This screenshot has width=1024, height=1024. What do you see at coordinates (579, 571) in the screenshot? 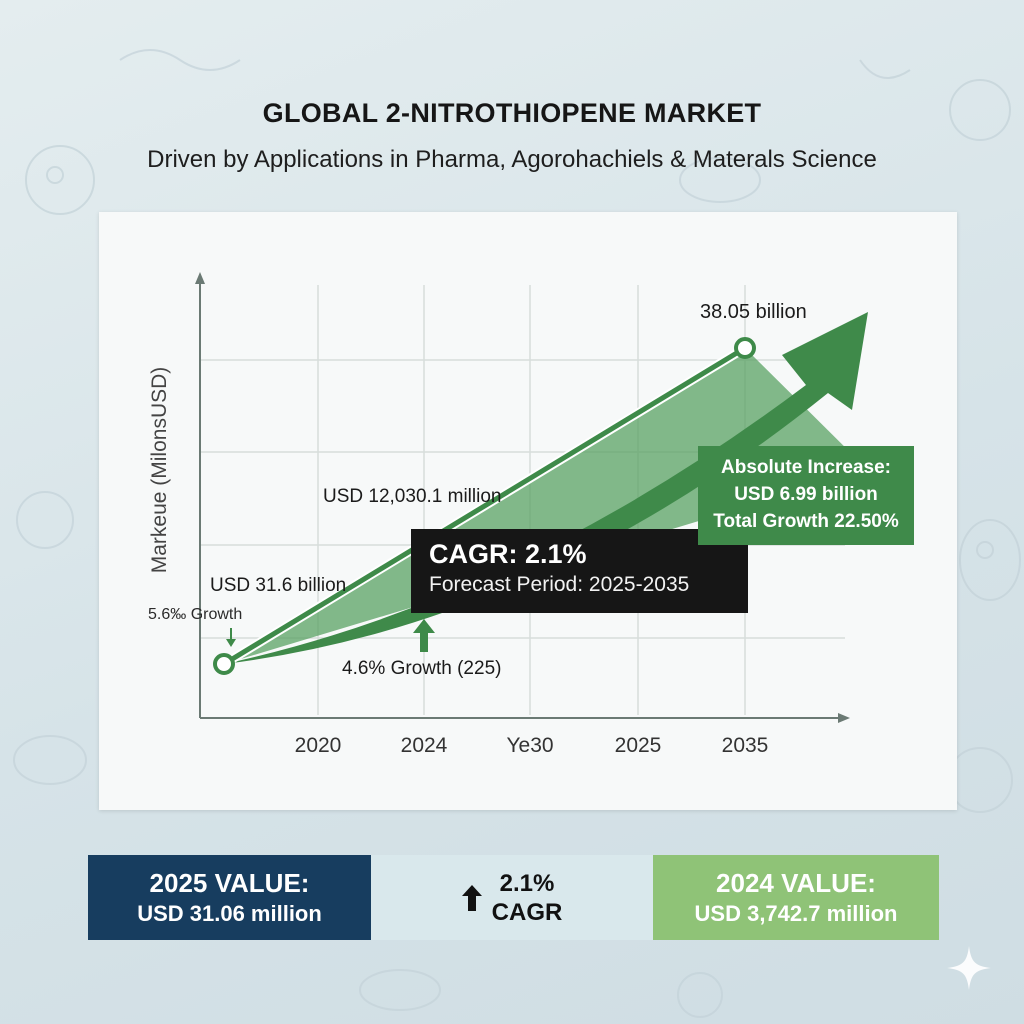
I see `cagr-callout: CAGR: 2.1% Forecast Period: 2025-2035` at bounding box center [579, 571].